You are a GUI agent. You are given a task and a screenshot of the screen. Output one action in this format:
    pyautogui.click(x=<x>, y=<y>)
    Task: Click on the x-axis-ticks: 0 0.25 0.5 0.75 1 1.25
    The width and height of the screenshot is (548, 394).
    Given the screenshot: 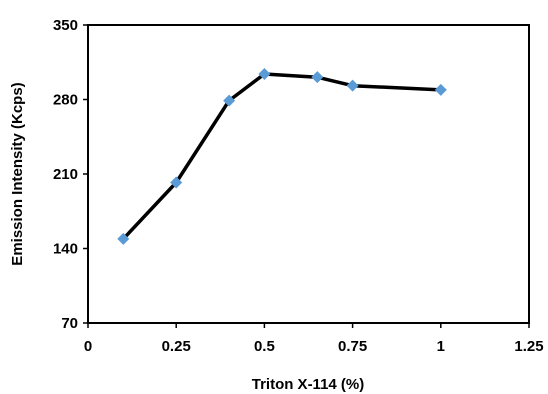 What is the action you would take?
    pyautogui.click(x=314, y=339)
    